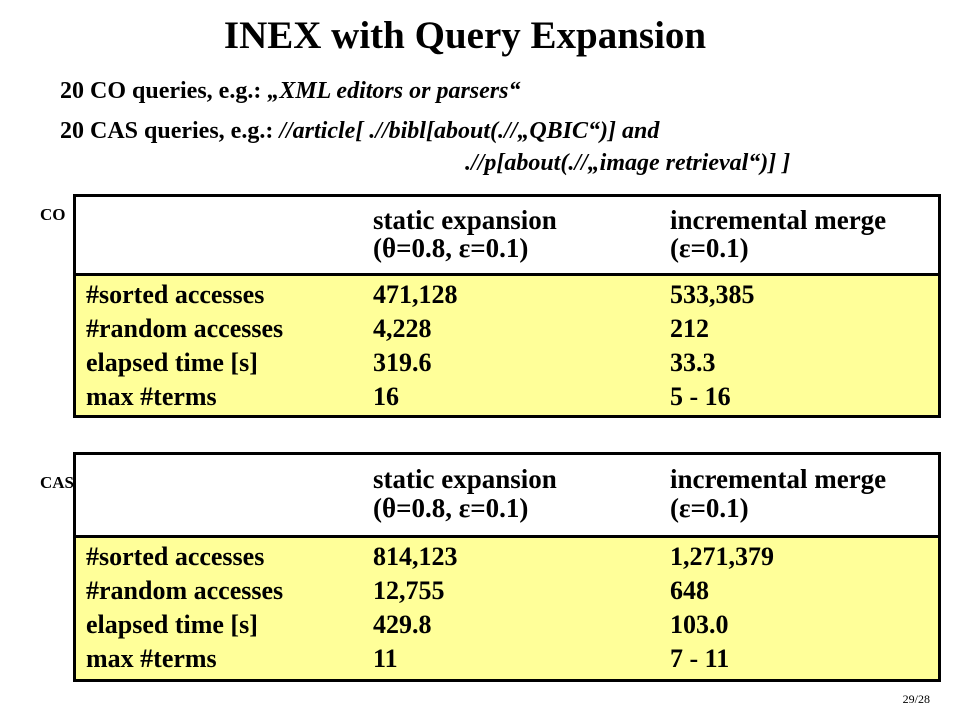  I want to click on cas-query-example-1: //article[ .//bibl[about(.//„QBIC“)] and, so click(469, 131).